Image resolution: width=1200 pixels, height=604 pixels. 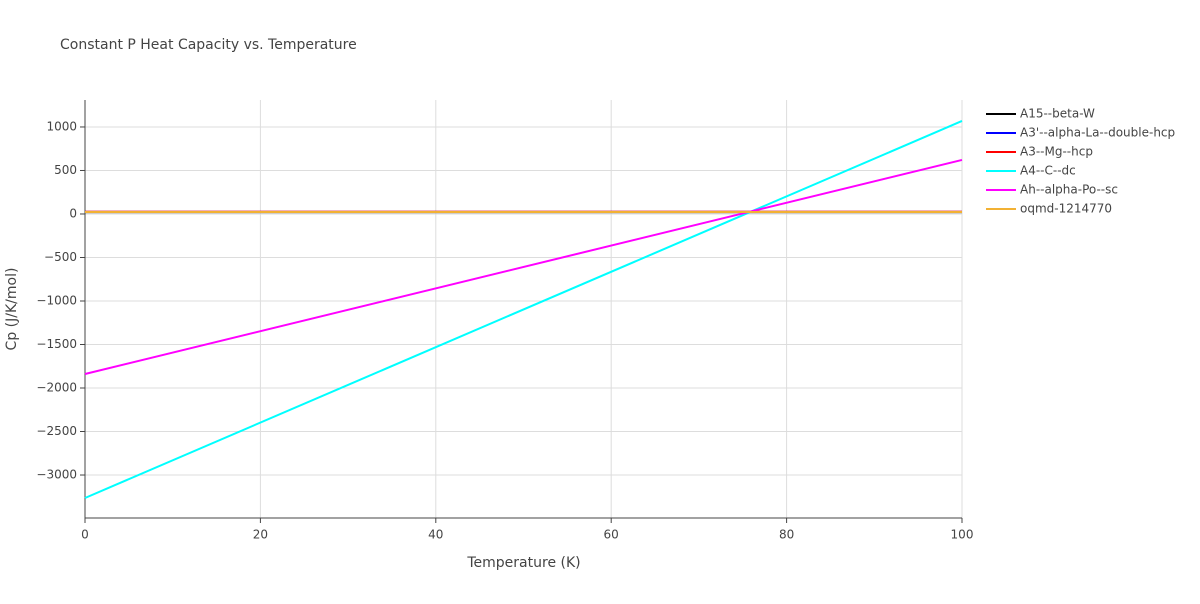 What do you see at coordinates (56, 431) in the screenshot?
I see `y-tick-label: −2500` at bounding box center [56, 431].